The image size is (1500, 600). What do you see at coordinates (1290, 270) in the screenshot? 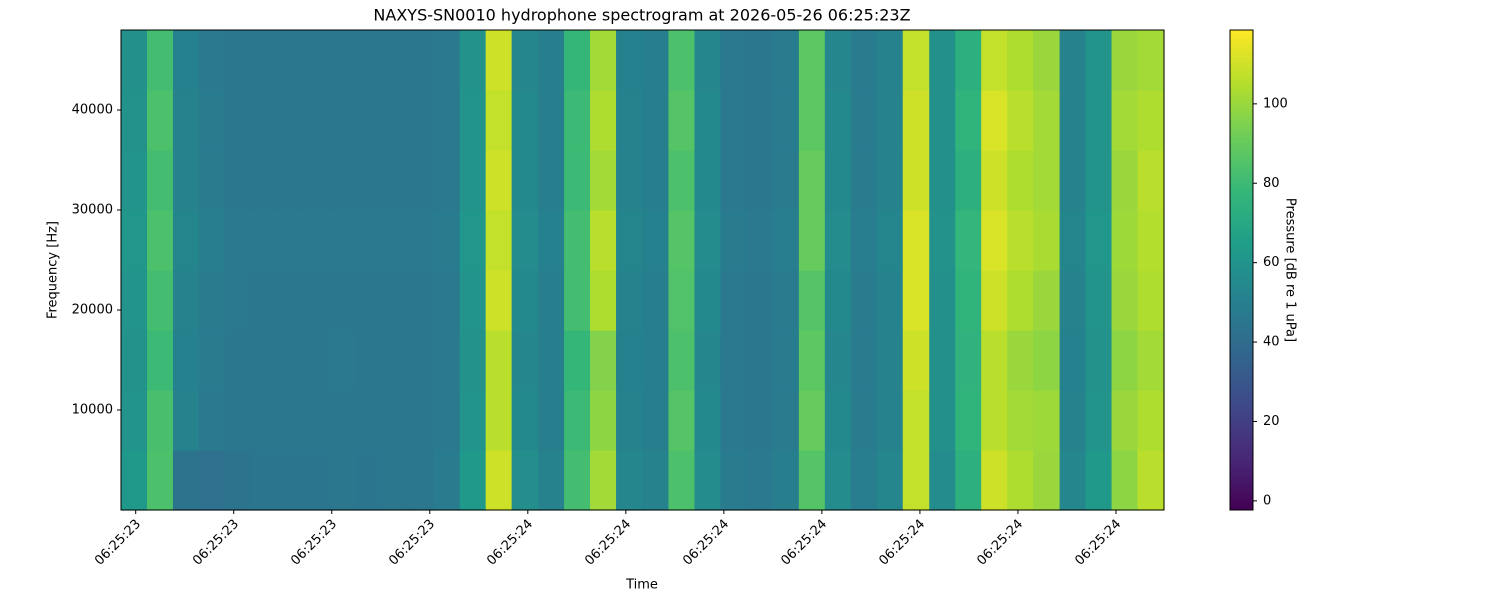
I see `colorbar-label: Pressure [dB re 1 uPa]` at bounding box center [1290, 270].